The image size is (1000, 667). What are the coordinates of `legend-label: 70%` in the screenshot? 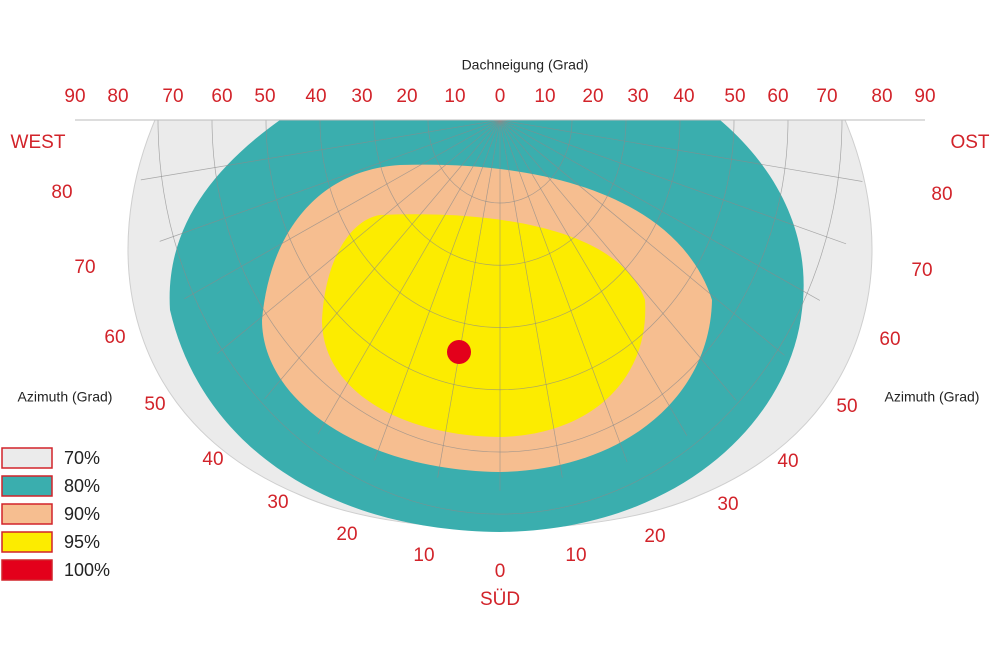 It's located at (82, 458).